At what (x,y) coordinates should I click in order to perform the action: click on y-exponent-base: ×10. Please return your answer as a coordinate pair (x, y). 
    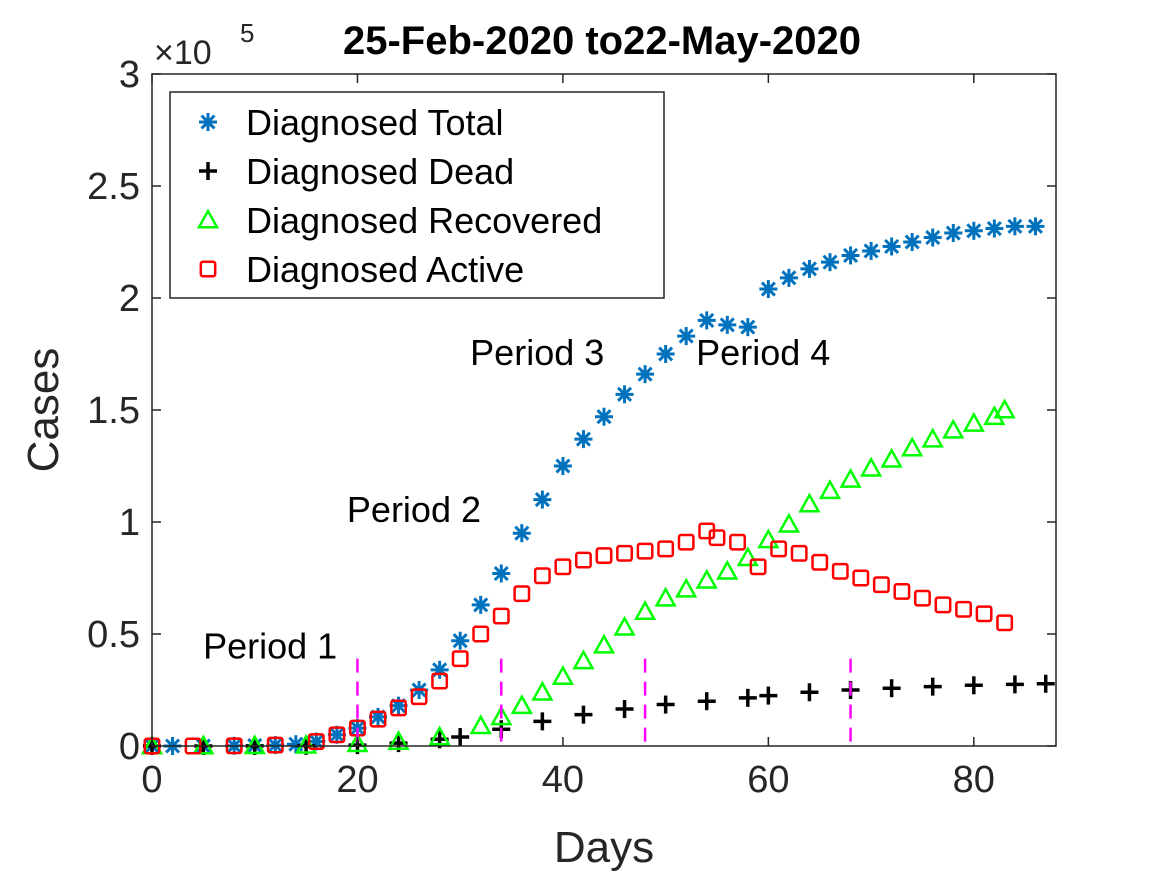
    Looking at the image, I should click on (183, 53).